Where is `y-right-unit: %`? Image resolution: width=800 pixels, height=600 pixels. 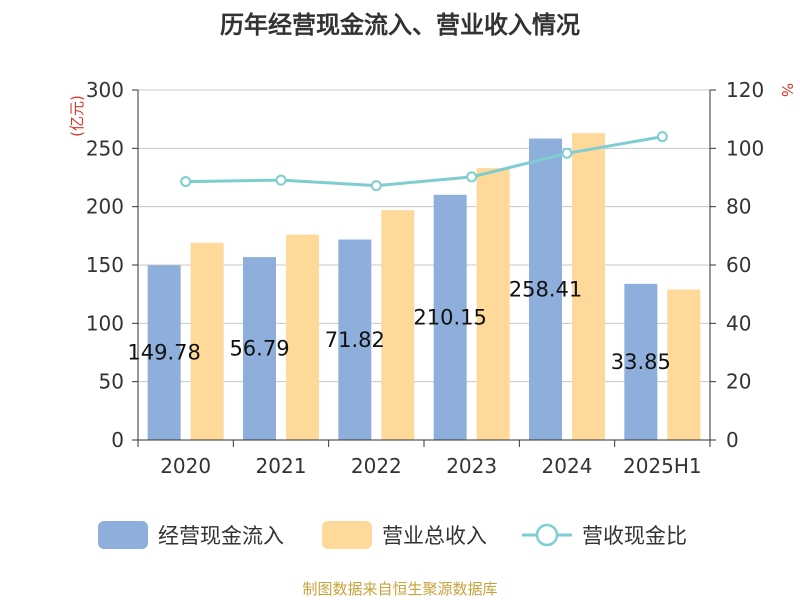
y-right-unit: % is located at coordinates (787, 90).